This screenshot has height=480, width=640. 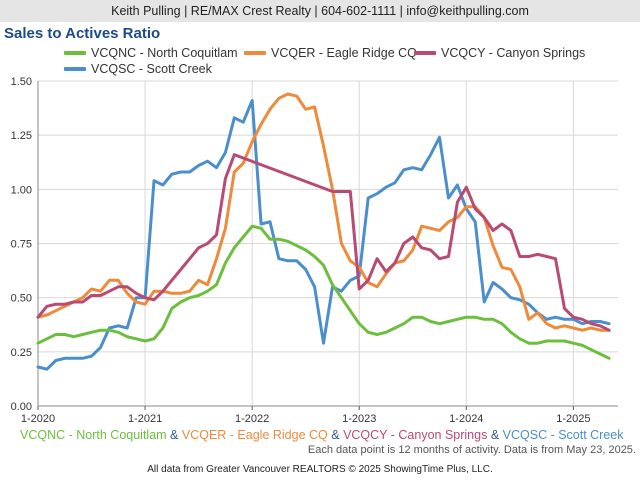 I want to click on y-tick-label: 1.25, so click(x=21, y=136).